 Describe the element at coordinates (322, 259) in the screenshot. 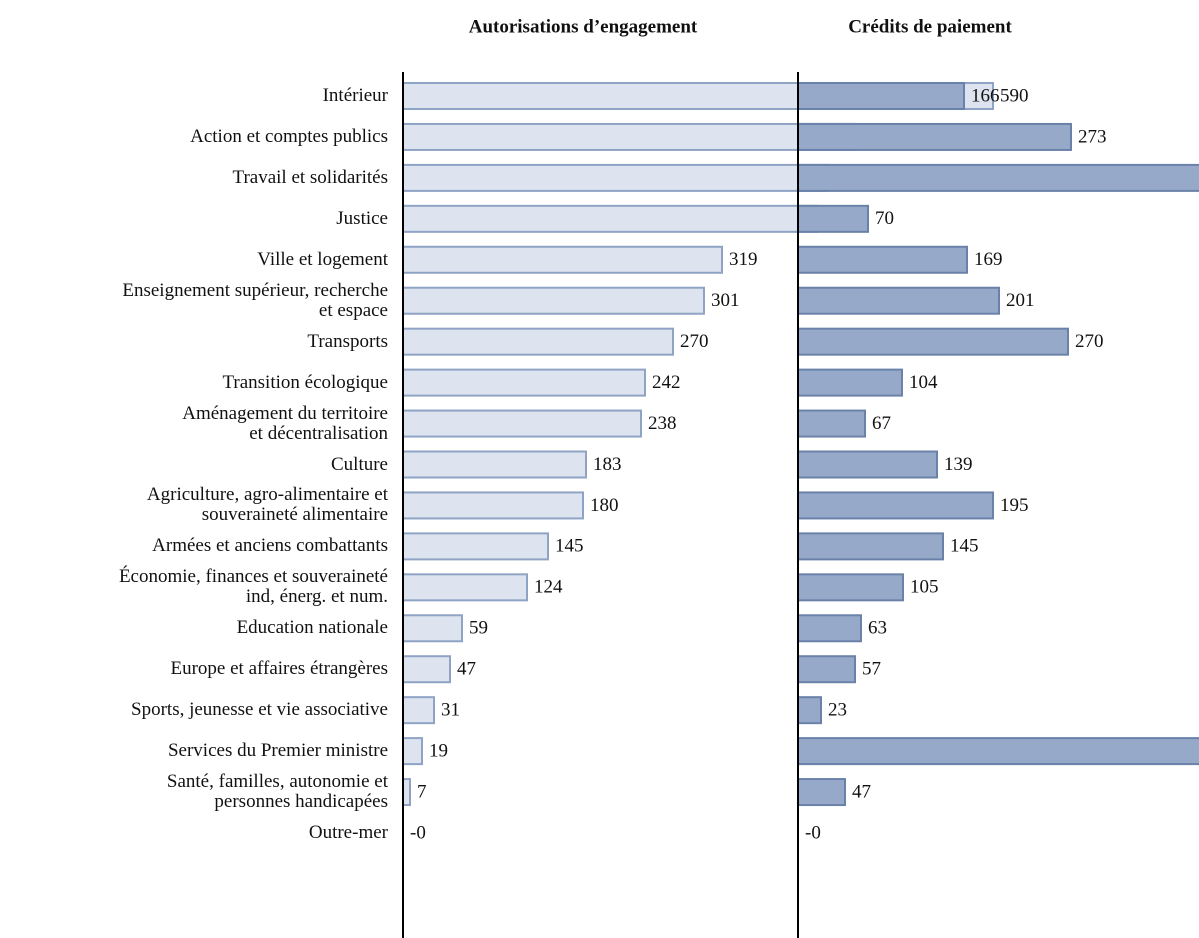

I see `category-label: Ville et logement` at that location.